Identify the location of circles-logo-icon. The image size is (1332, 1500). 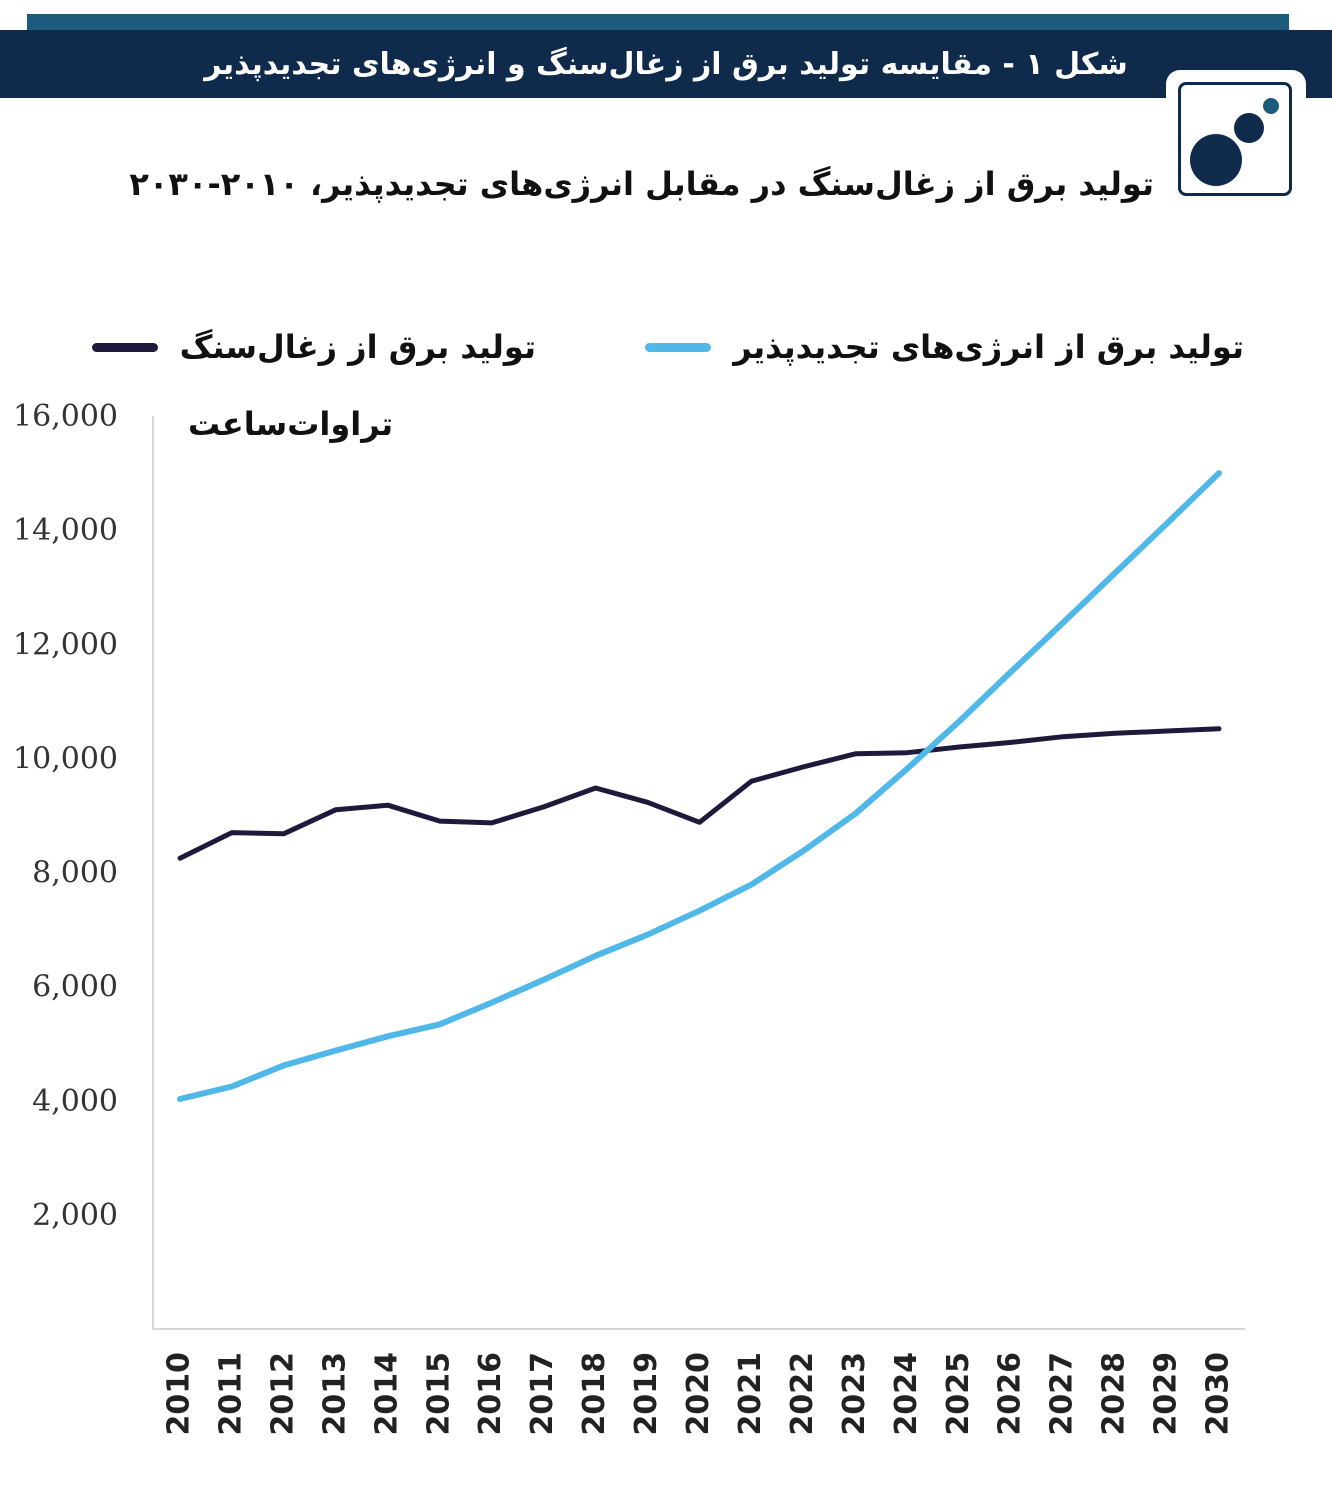
(1235, 139).